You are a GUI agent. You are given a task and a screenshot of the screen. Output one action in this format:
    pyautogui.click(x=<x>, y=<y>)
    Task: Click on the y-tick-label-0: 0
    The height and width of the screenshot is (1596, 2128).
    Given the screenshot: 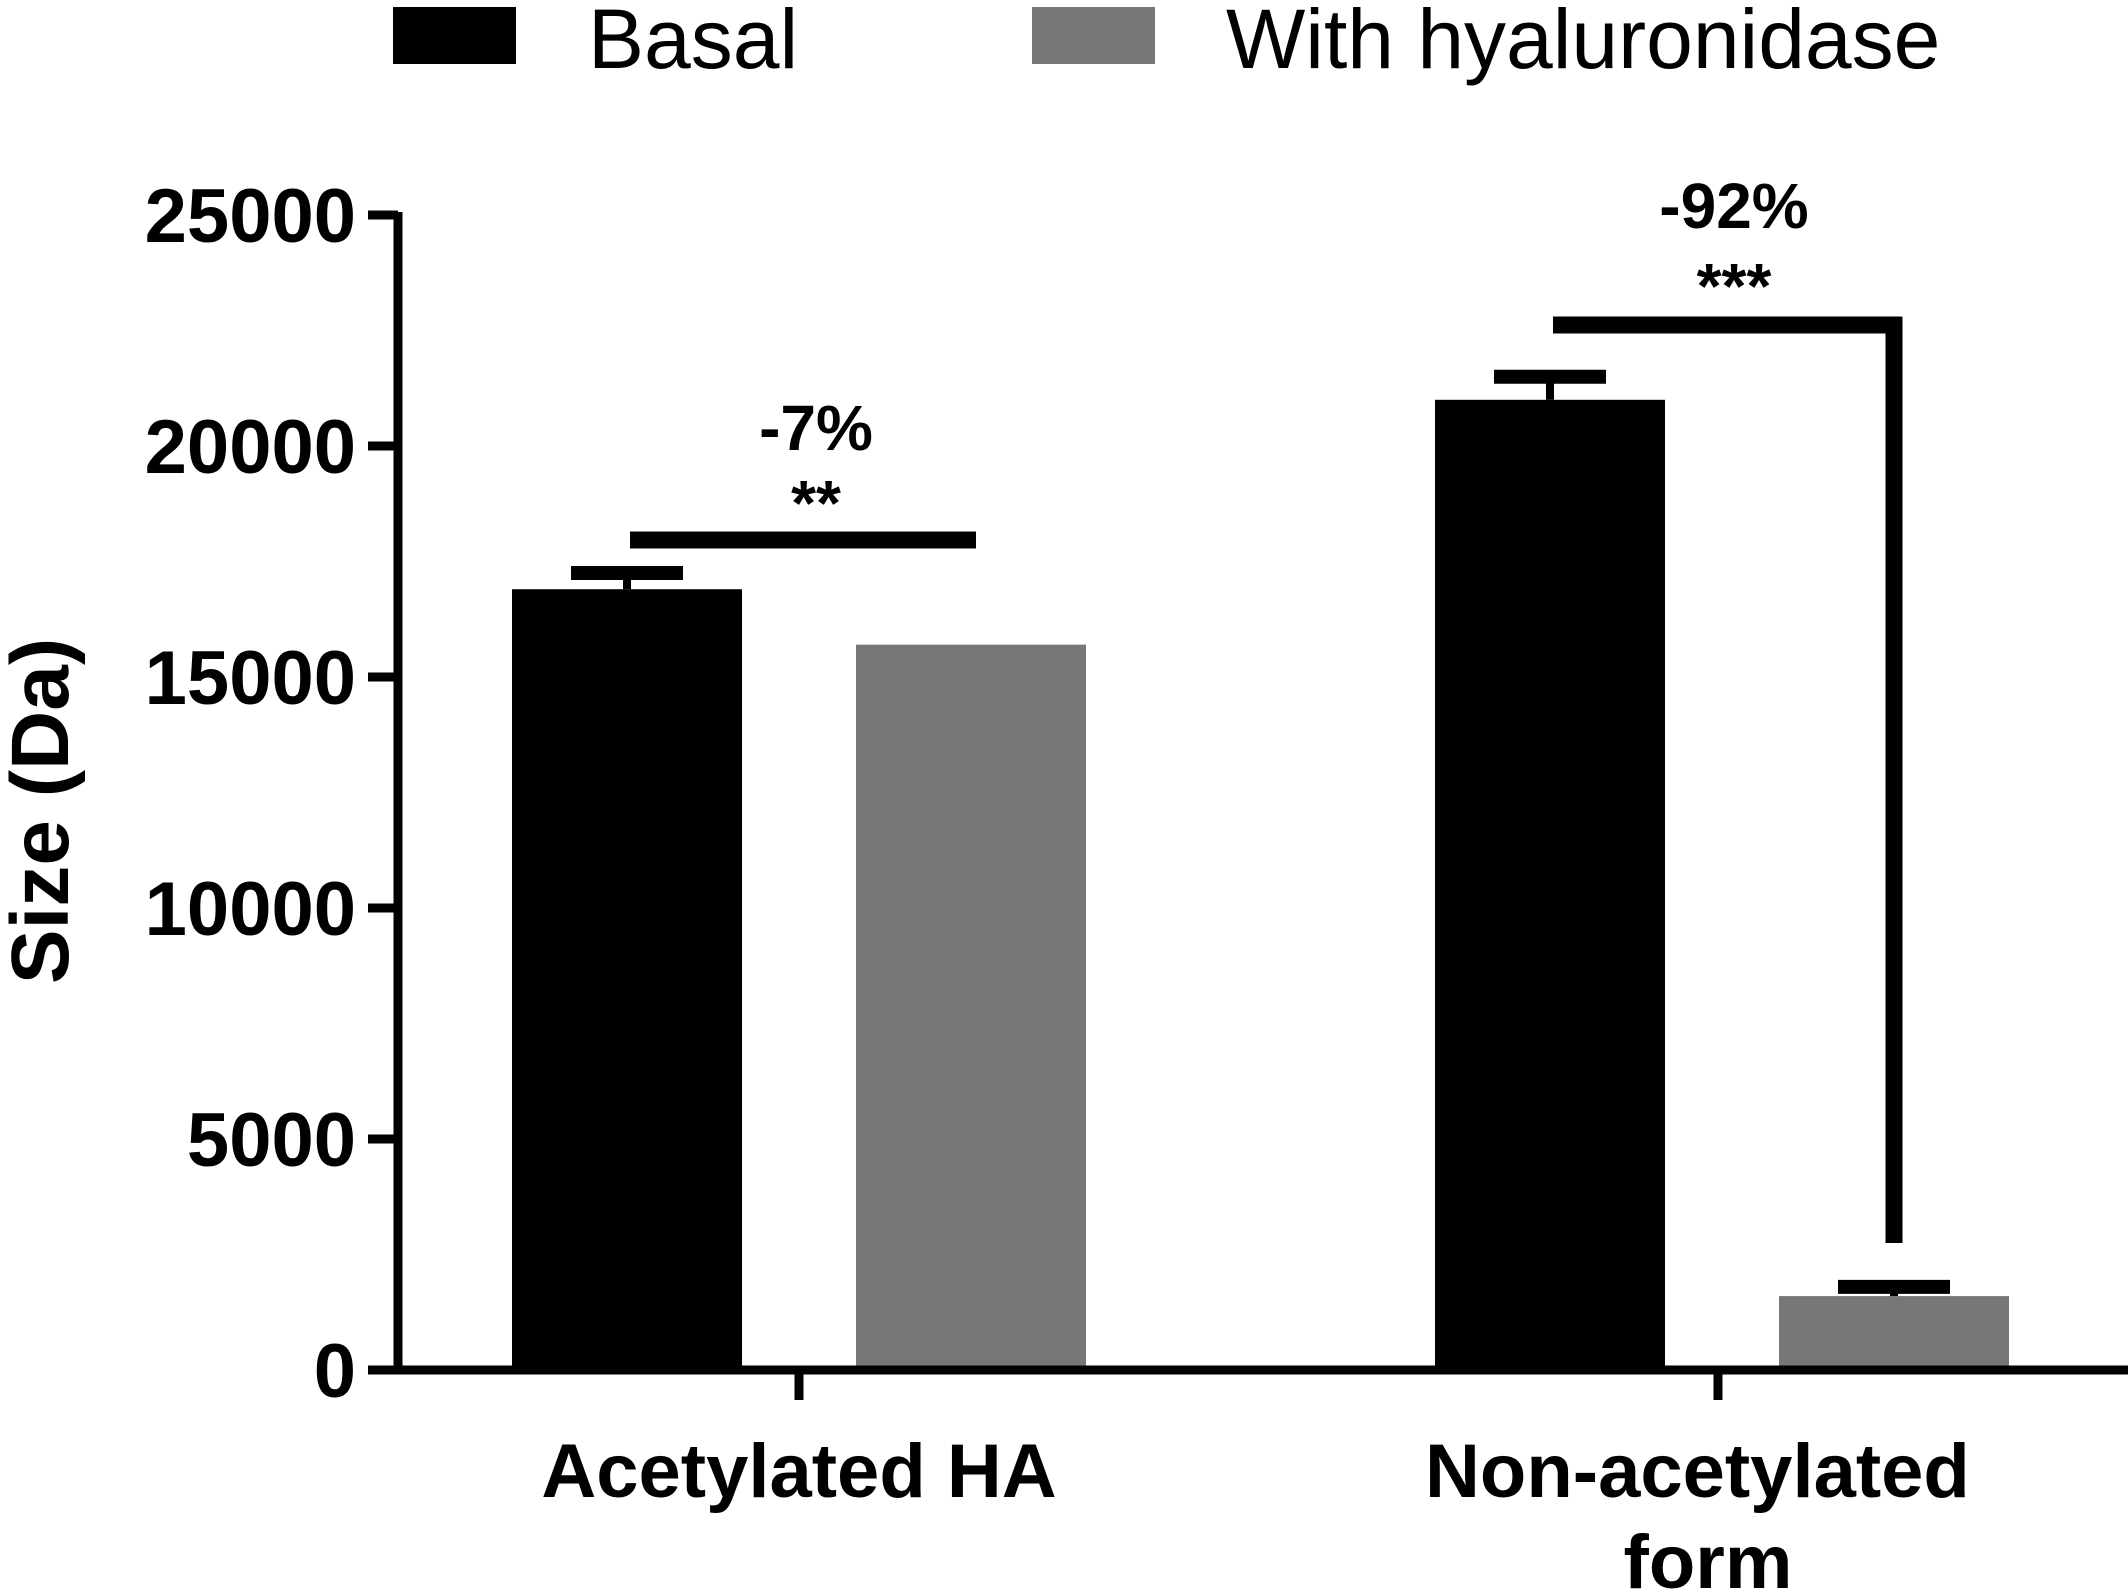 What is the action you would take?
    pyautogui.click(x=335, y=1371)
    